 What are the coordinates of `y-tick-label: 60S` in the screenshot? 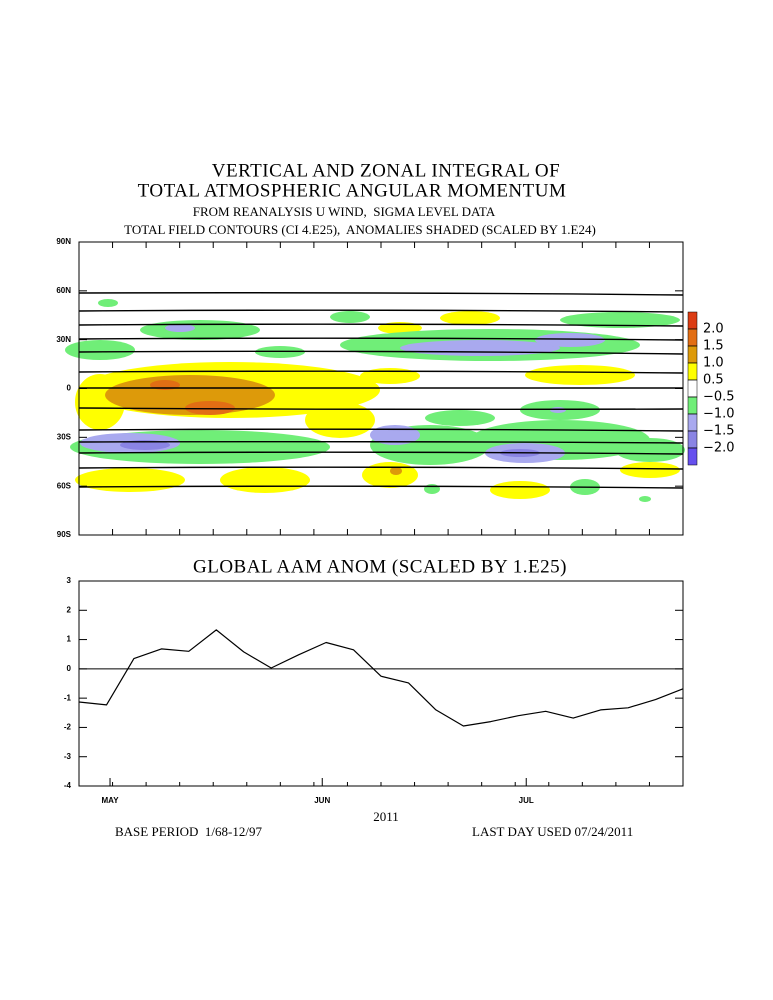 It's located at (64, 485).